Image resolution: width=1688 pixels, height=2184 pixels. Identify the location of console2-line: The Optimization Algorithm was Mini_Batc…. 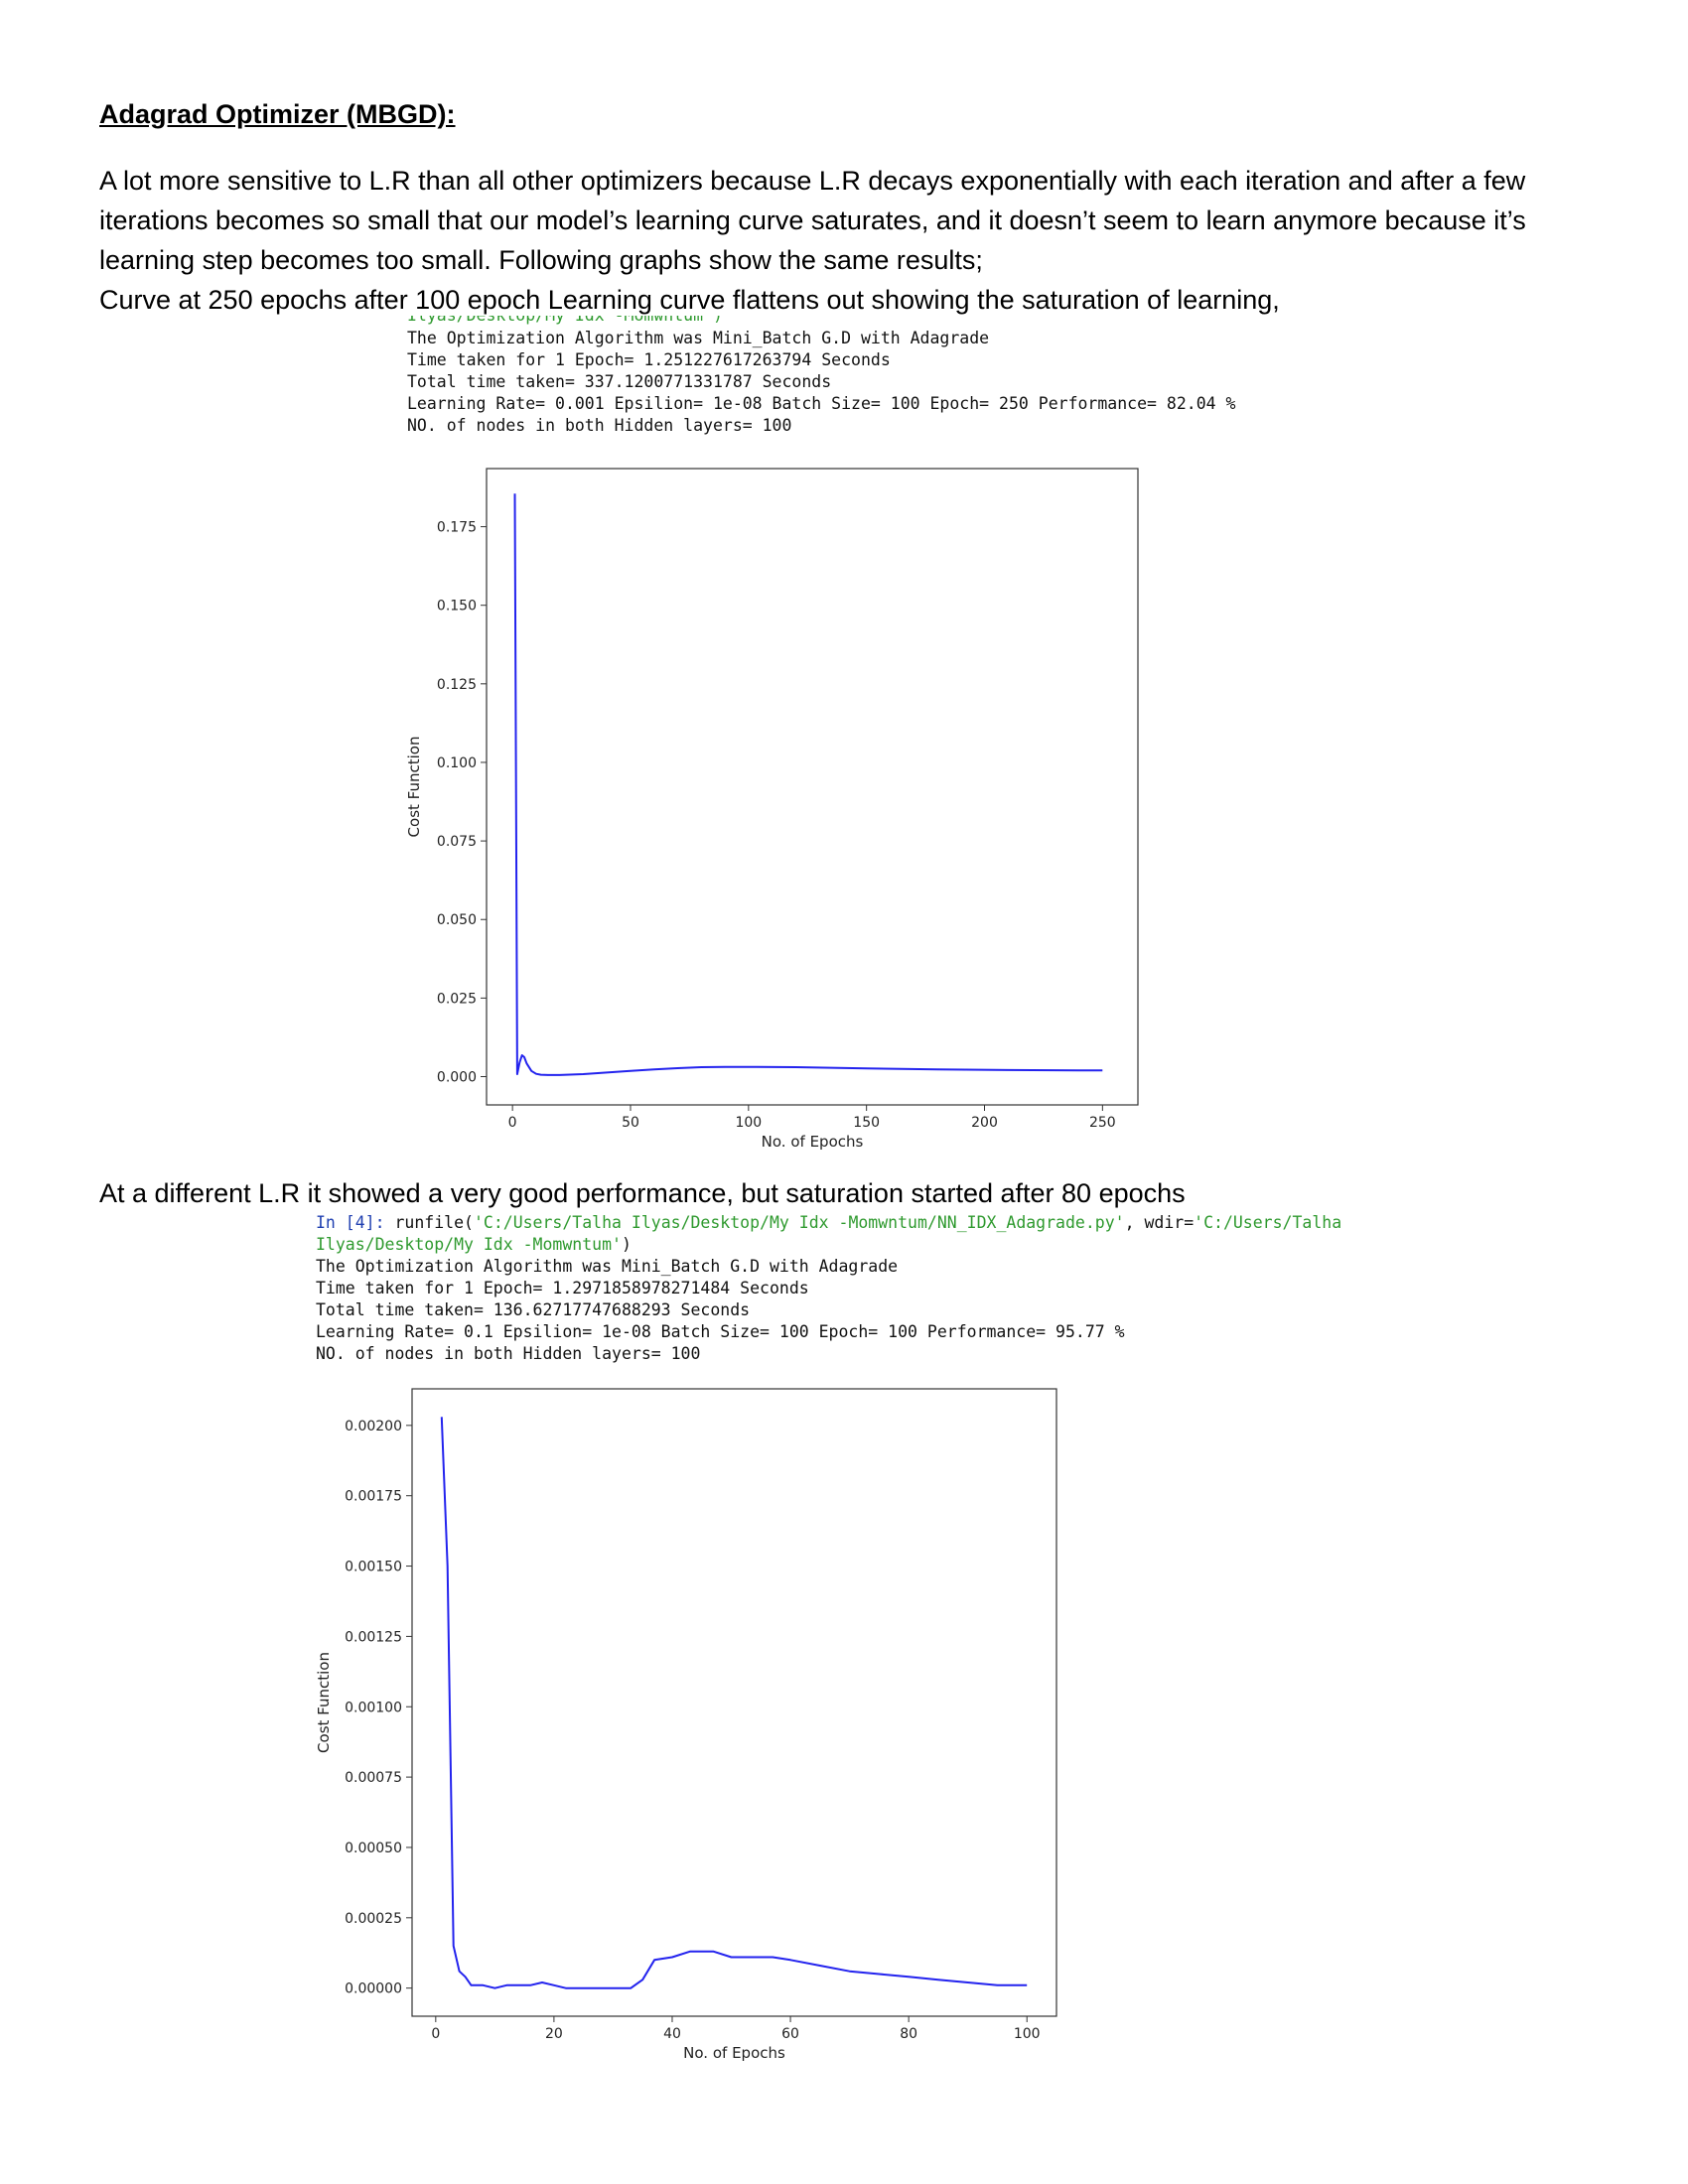
(607, 1266).